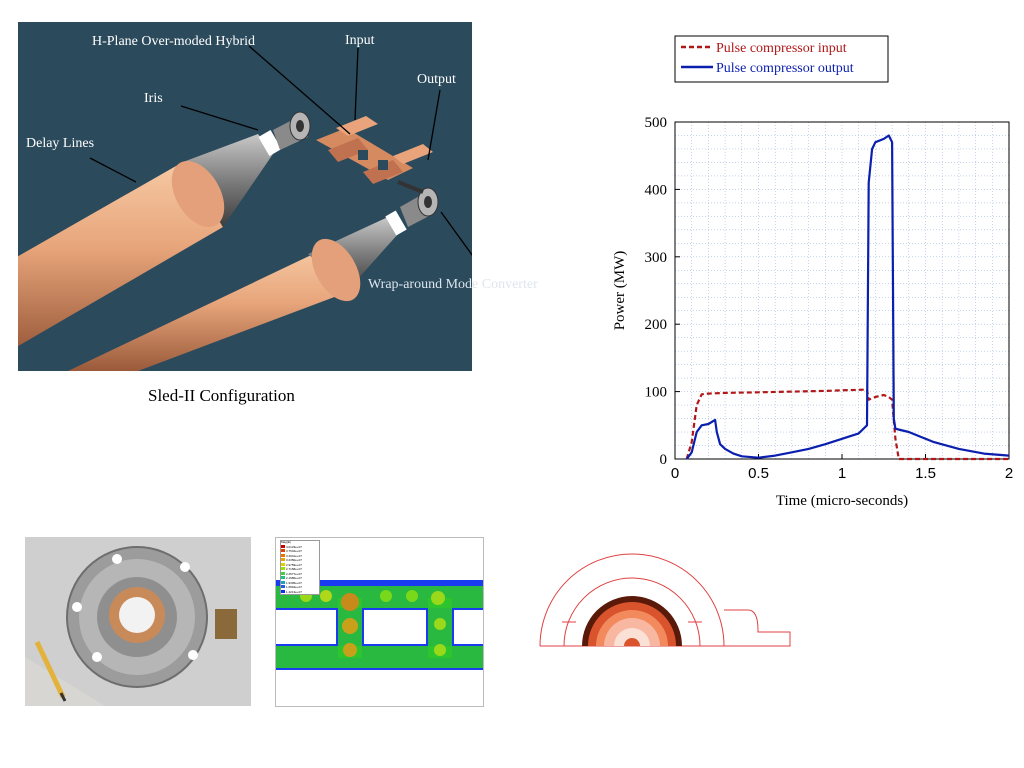 This screenshot has height=768, width=1024. I want to click on label-mode-converter: Wrap-around Mode Converter, so click(453, 284).